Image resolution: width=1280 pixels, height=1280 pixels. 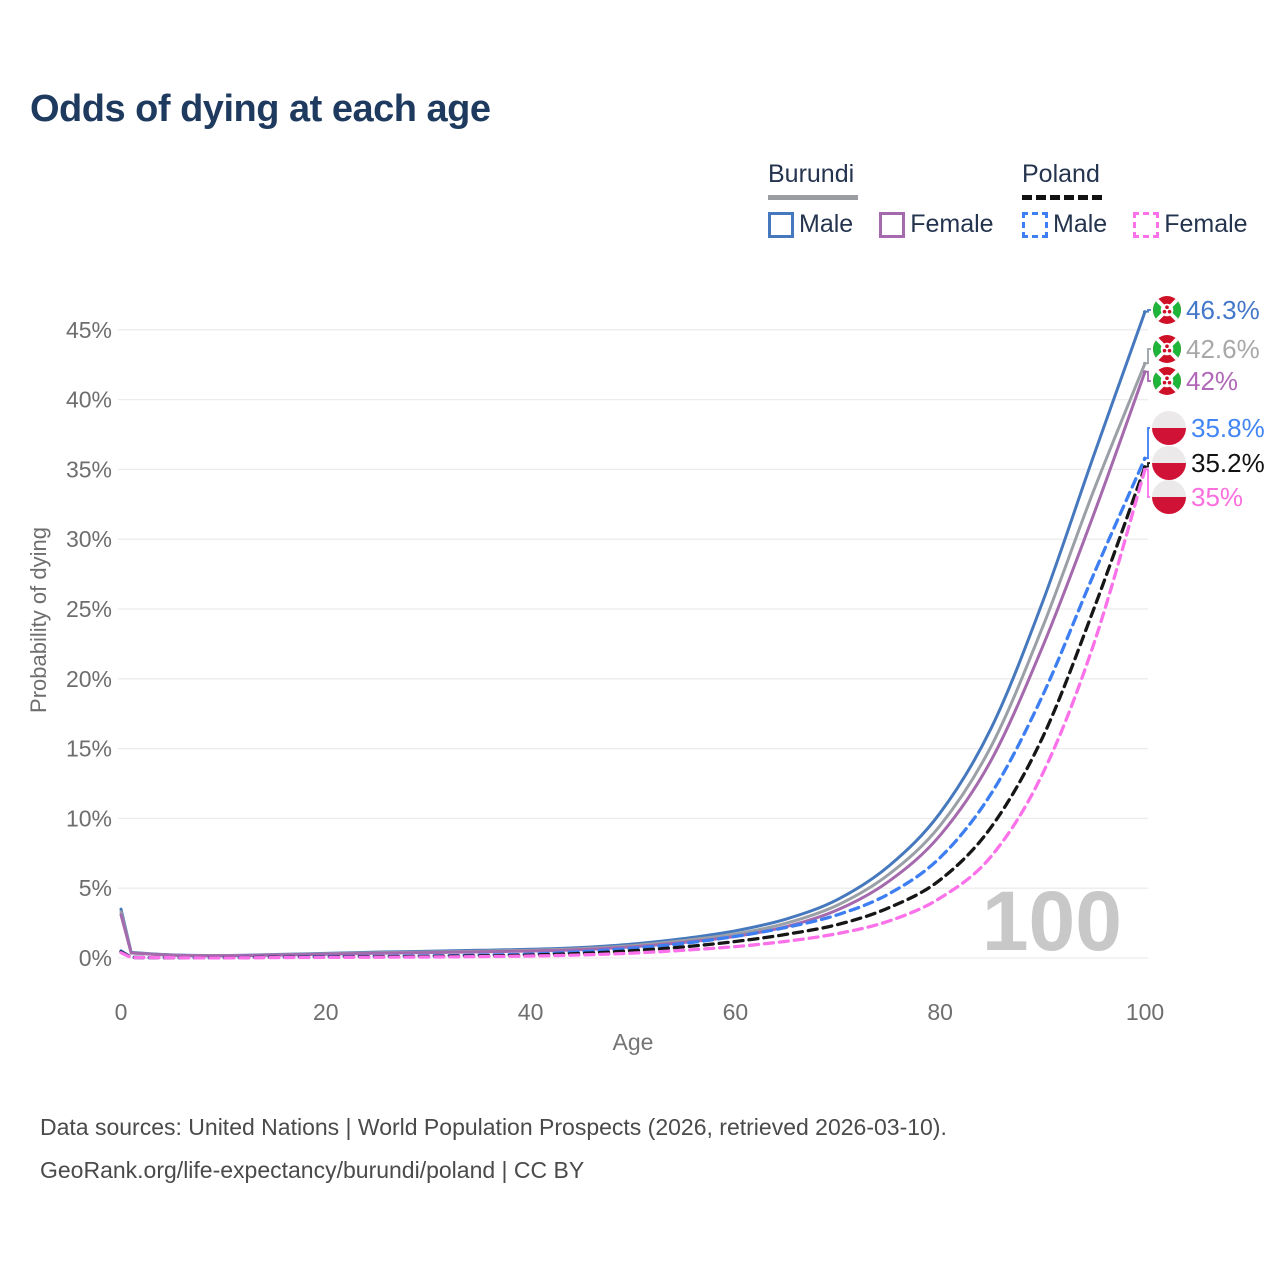 I want to click on y-tick-label: 20%, so click(x=89, y=679).